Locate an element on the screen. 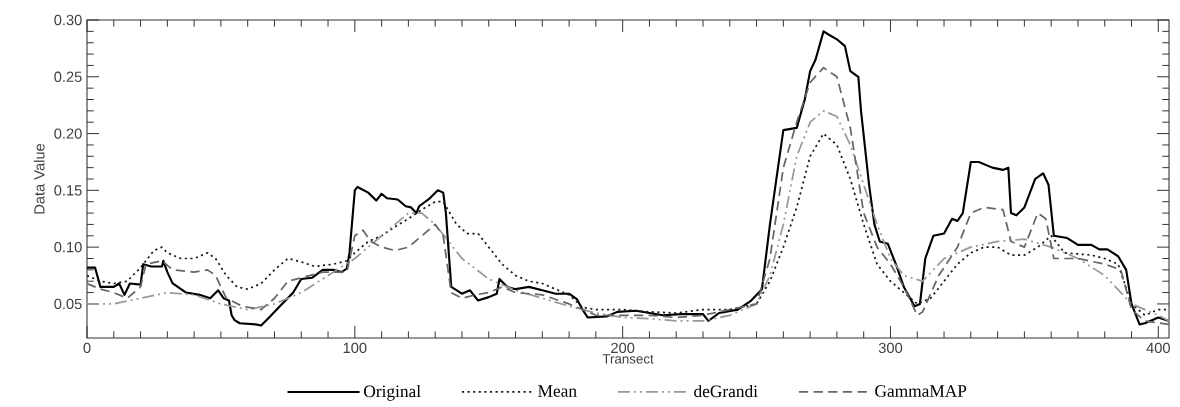  legend-label: Mean is located at coordinates (557, 391).